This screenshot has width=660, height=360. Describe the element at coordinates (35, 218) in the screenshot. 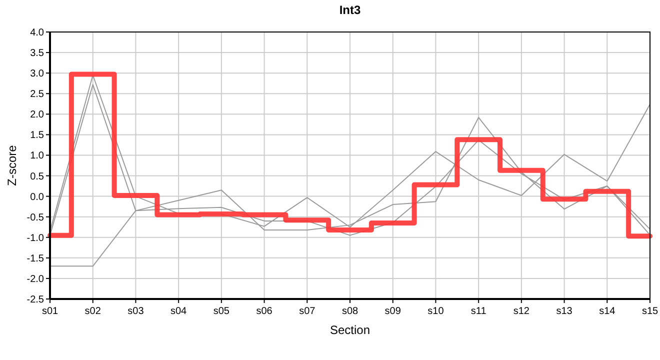

I see `y-tick-label: -0.5` at that location.